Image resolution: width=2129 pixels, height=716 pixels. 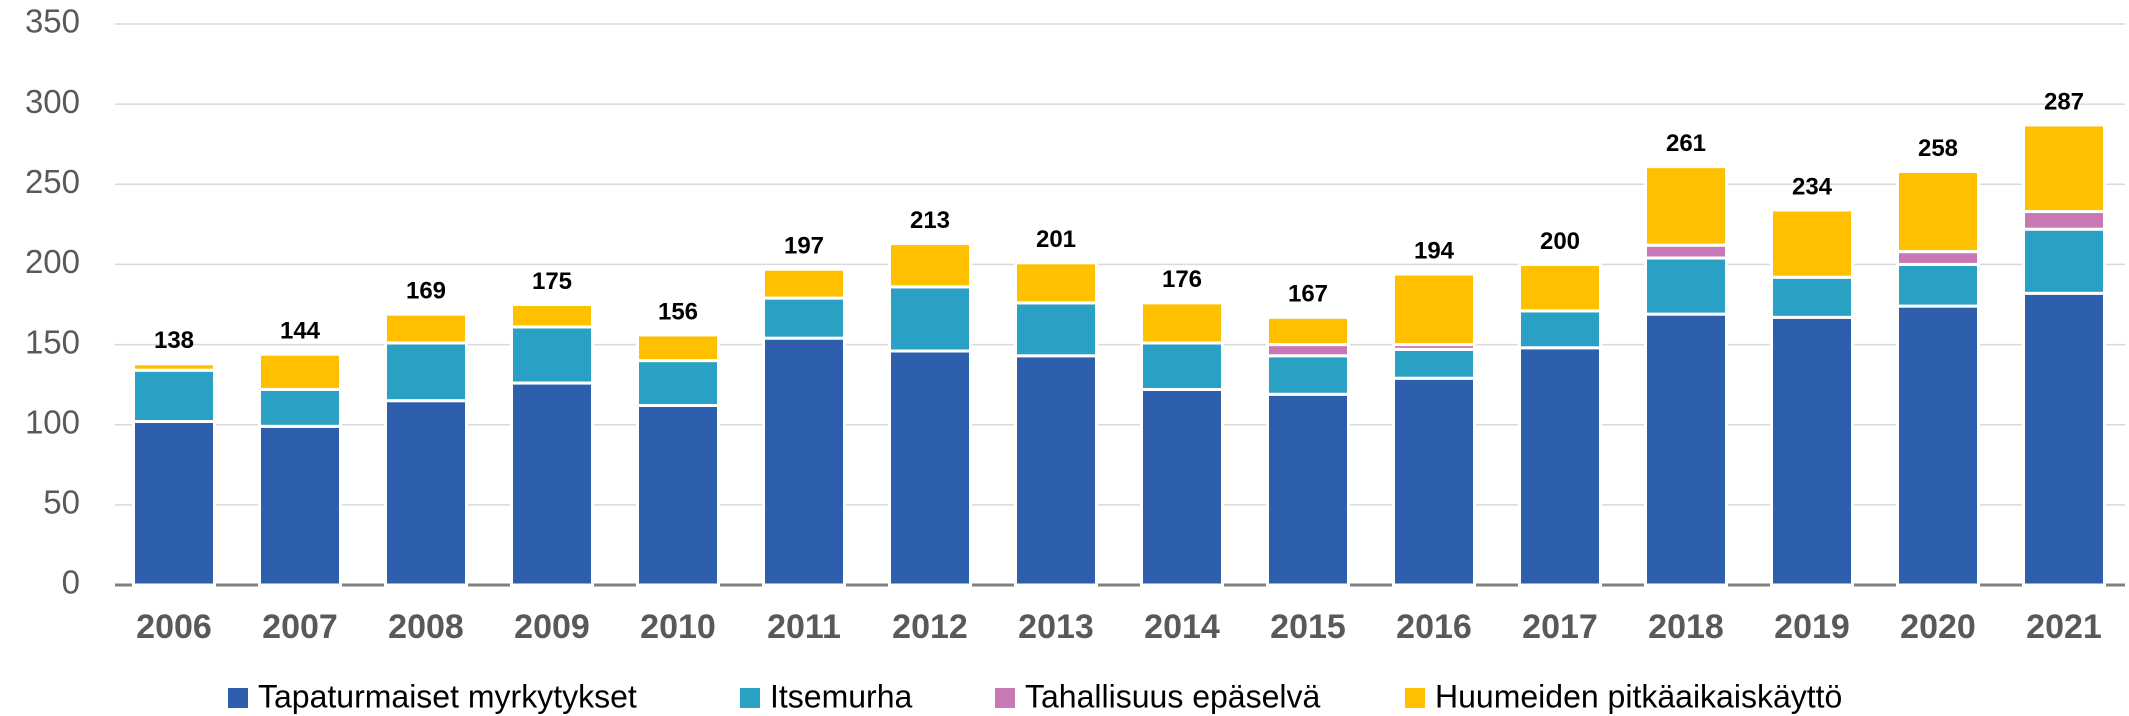 What do you see at coordinates (804, 627) in the screenshot?
I see `x-tick-label: 2011` at bounding box center [804, 627].